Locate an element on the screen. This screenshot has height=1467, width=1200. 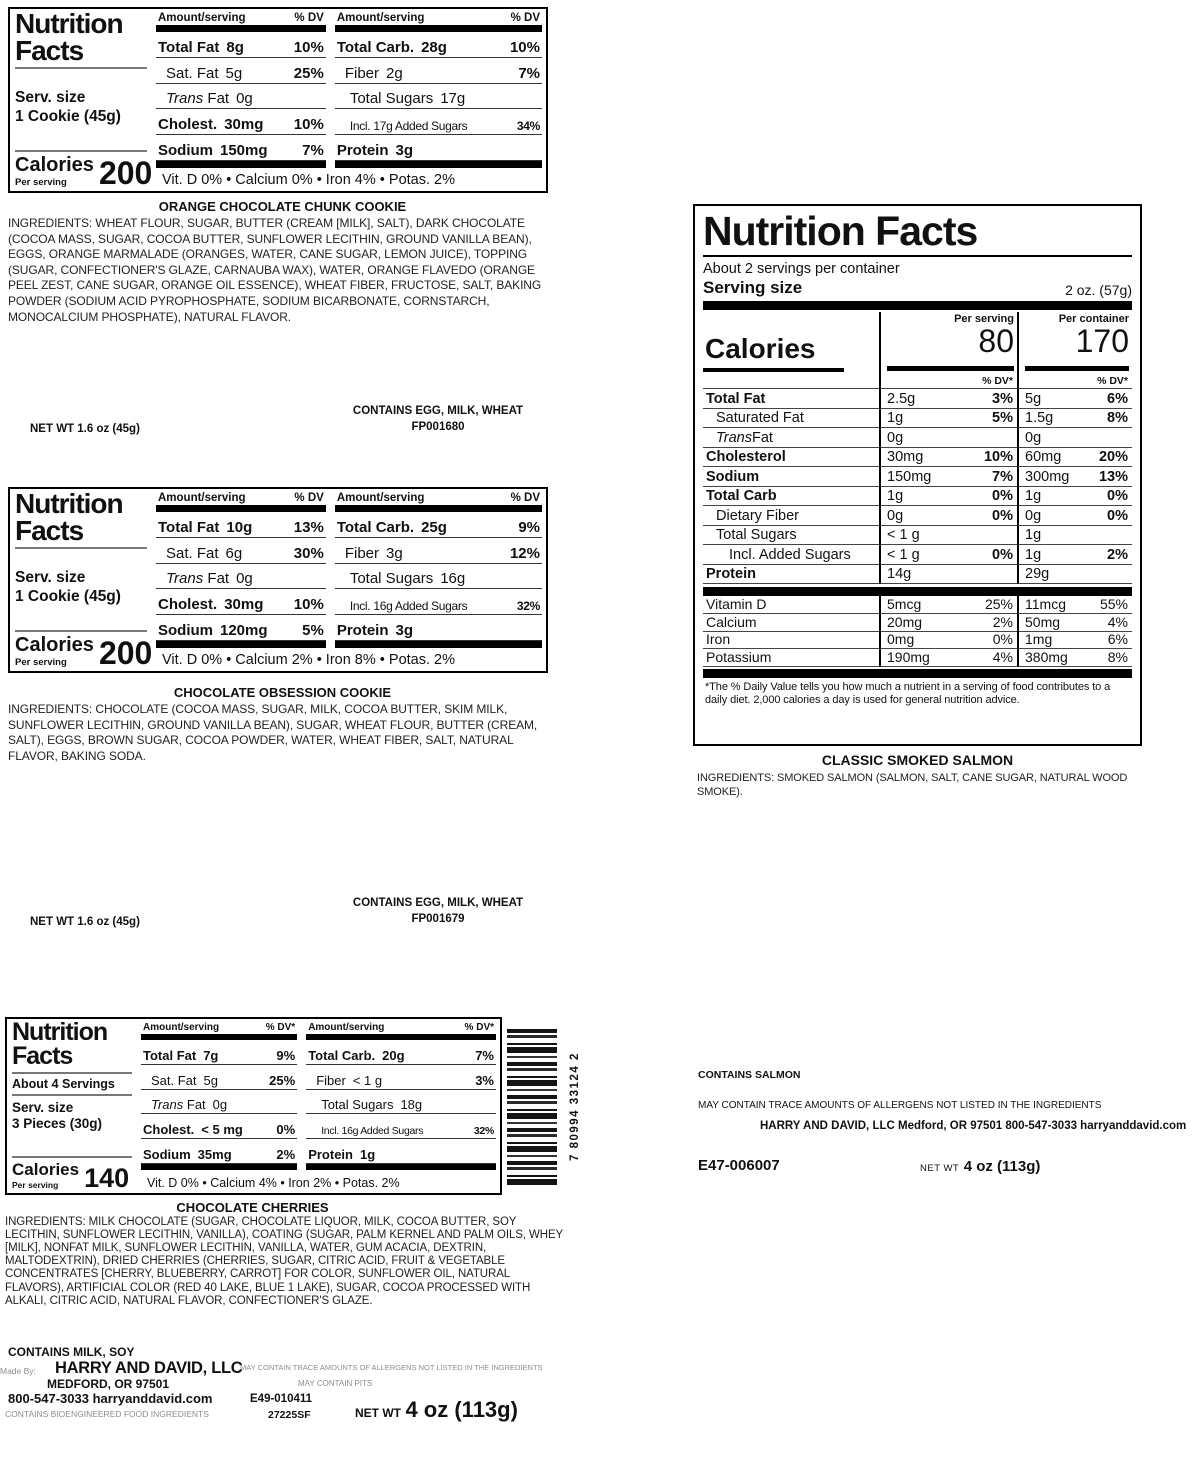
nutrient-amount: 1mg is located at coordinates (1039, 639).